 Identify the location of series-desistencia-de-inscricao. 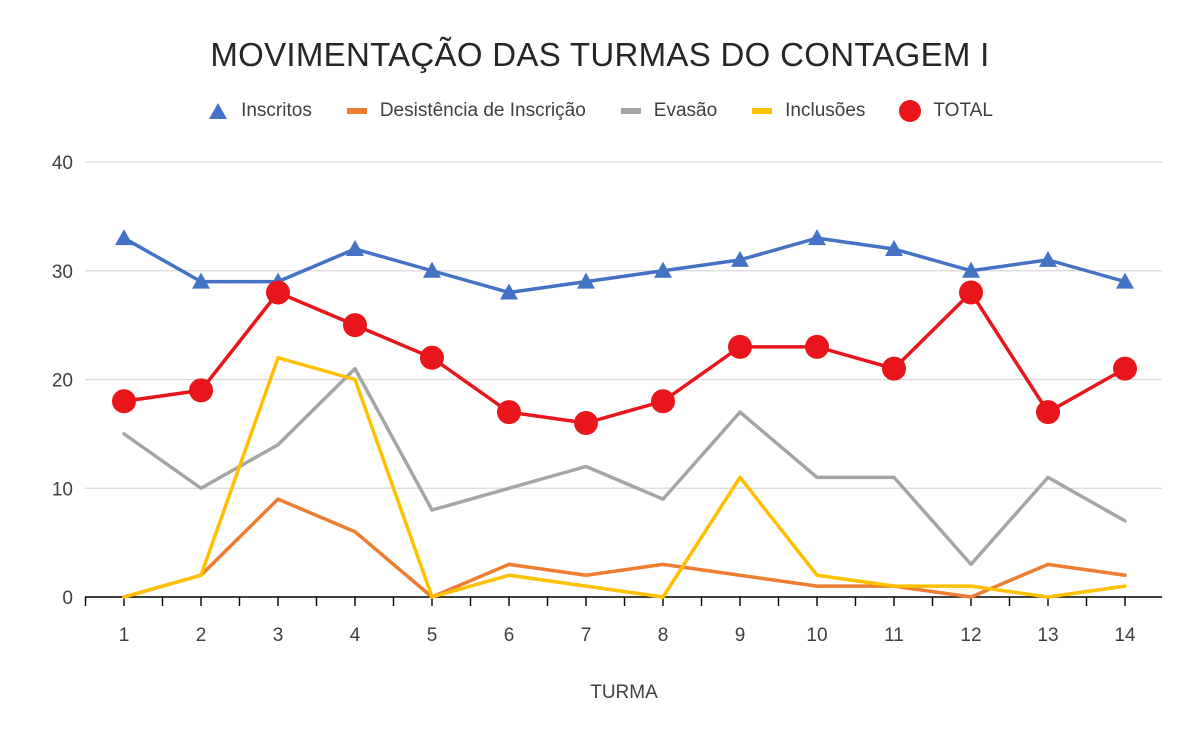
(624, 548).